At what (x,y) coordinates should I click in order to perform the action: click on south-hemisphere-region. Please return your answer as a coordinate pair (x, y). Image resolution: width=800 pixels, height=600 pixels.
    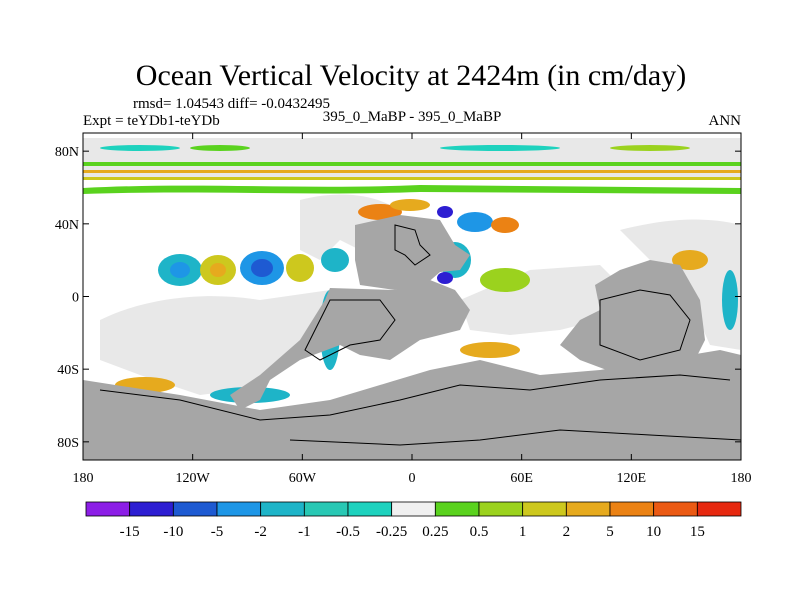
    Looking at the image, I should click on (215, 342).